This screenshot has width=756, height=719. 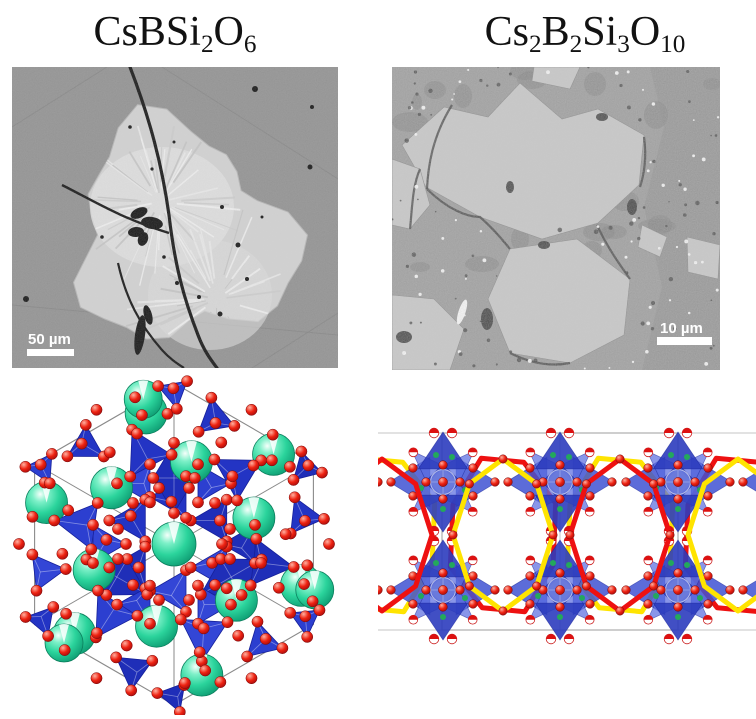 I want to click on scale-bar: 10 µm, so click(x=684, y=332).